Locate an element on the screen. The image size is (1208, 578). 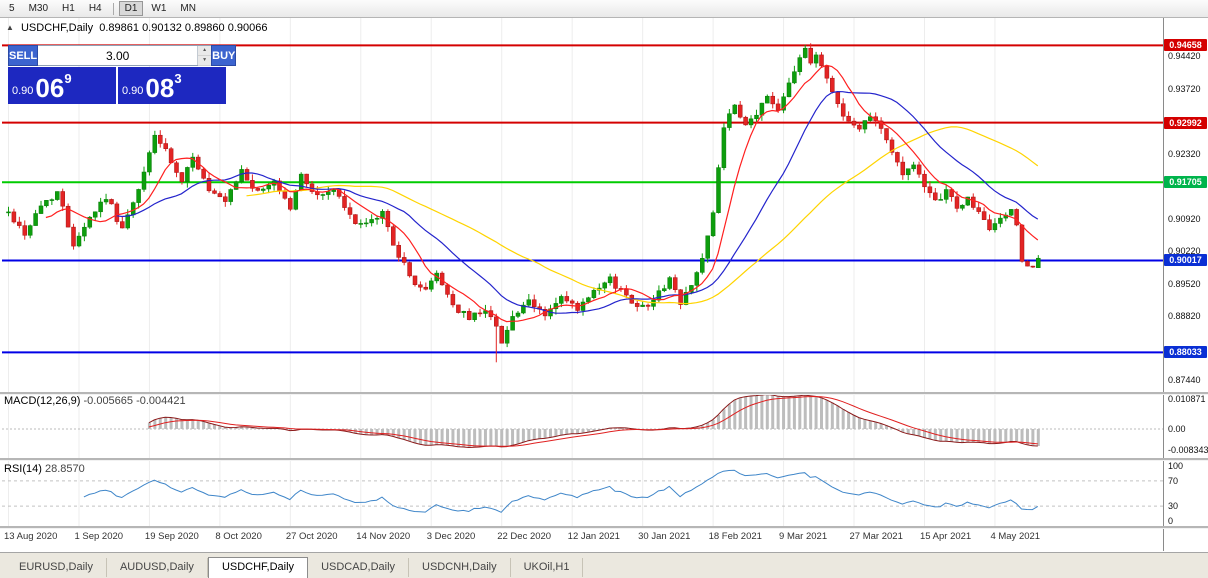
rsi-label: RSI(14) 28.8570 is located at coordinates (44, 469).